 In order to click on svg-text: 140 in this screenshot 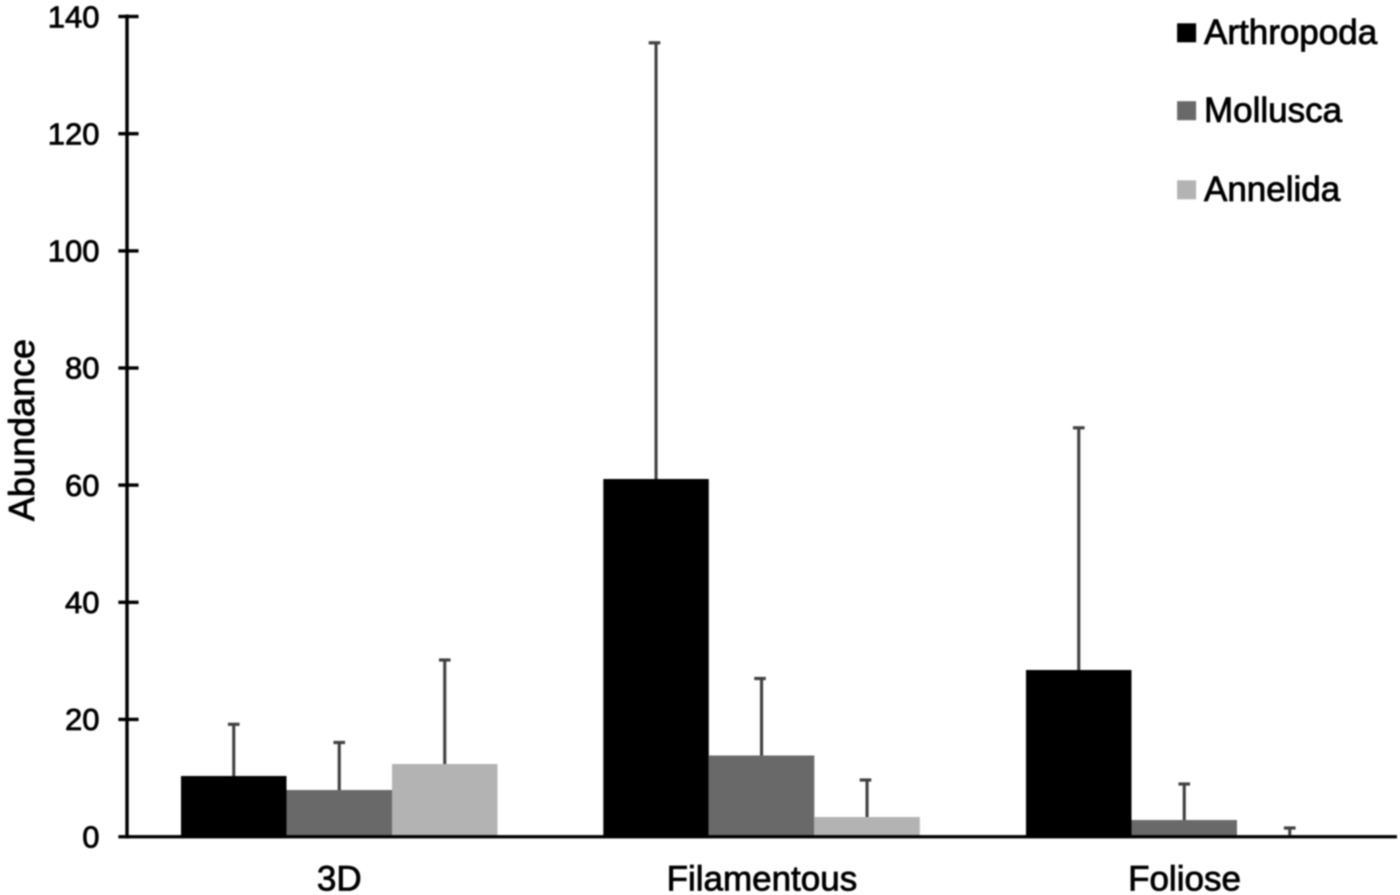, I will do `click(74, 17)`.